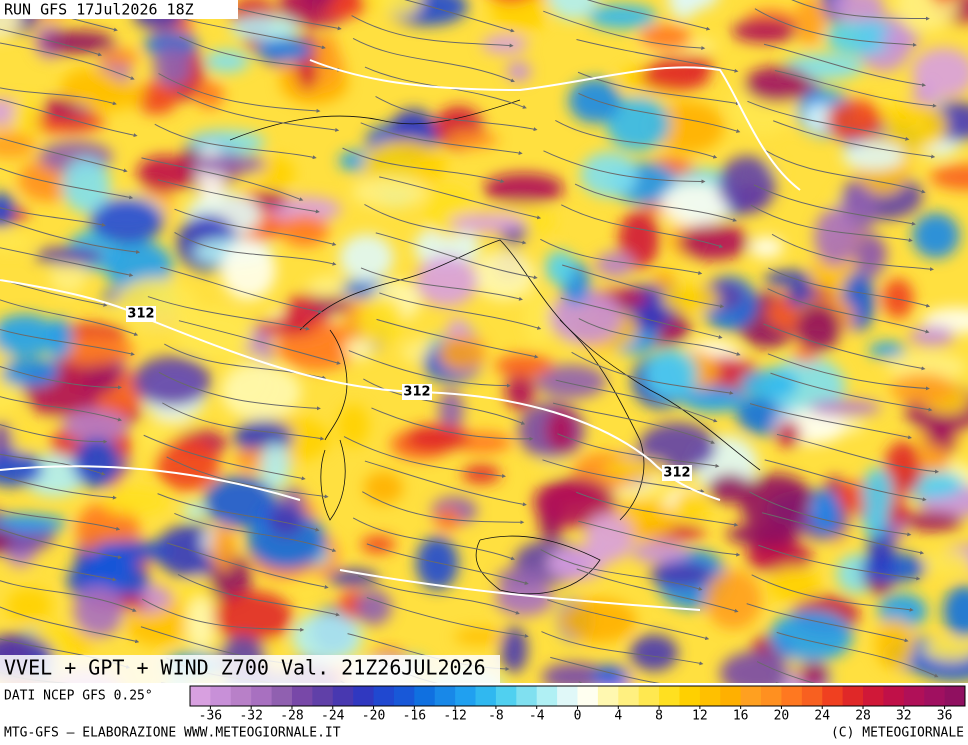  I want to click on title-bg, so click(250, 669).